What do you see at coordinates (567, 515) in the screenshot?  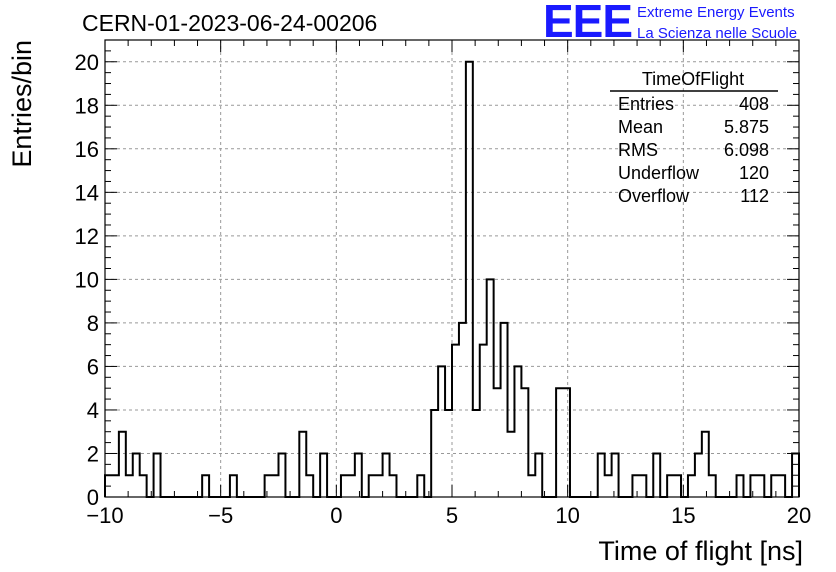 I see `x-tick-label: 10` at bounding box center [567, 515].